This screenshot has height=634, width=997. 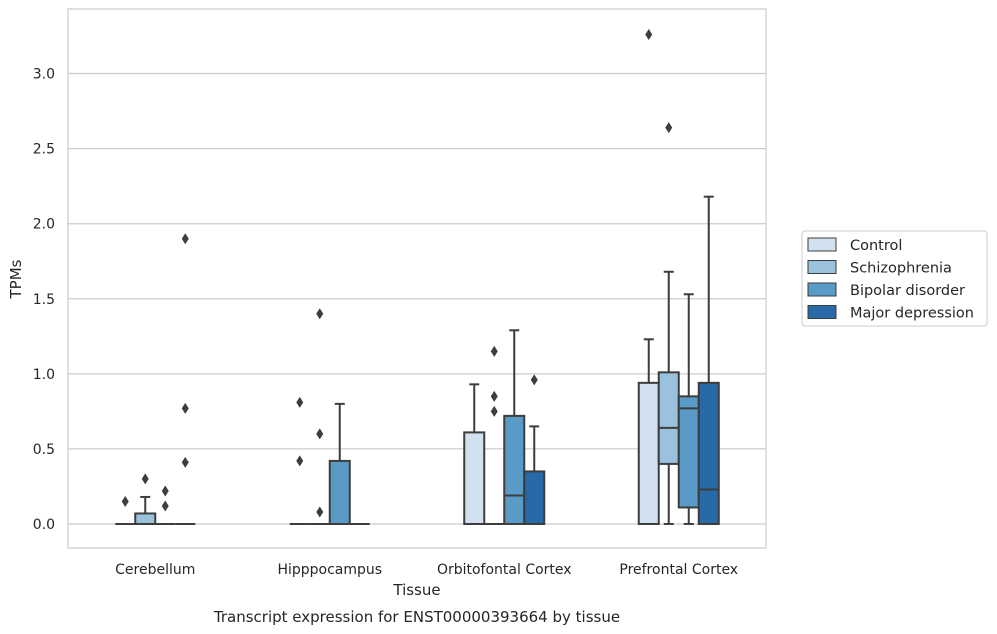 I want to click on x-tick-label: Orbitofontal Cortex, so click(x=504, y=570).